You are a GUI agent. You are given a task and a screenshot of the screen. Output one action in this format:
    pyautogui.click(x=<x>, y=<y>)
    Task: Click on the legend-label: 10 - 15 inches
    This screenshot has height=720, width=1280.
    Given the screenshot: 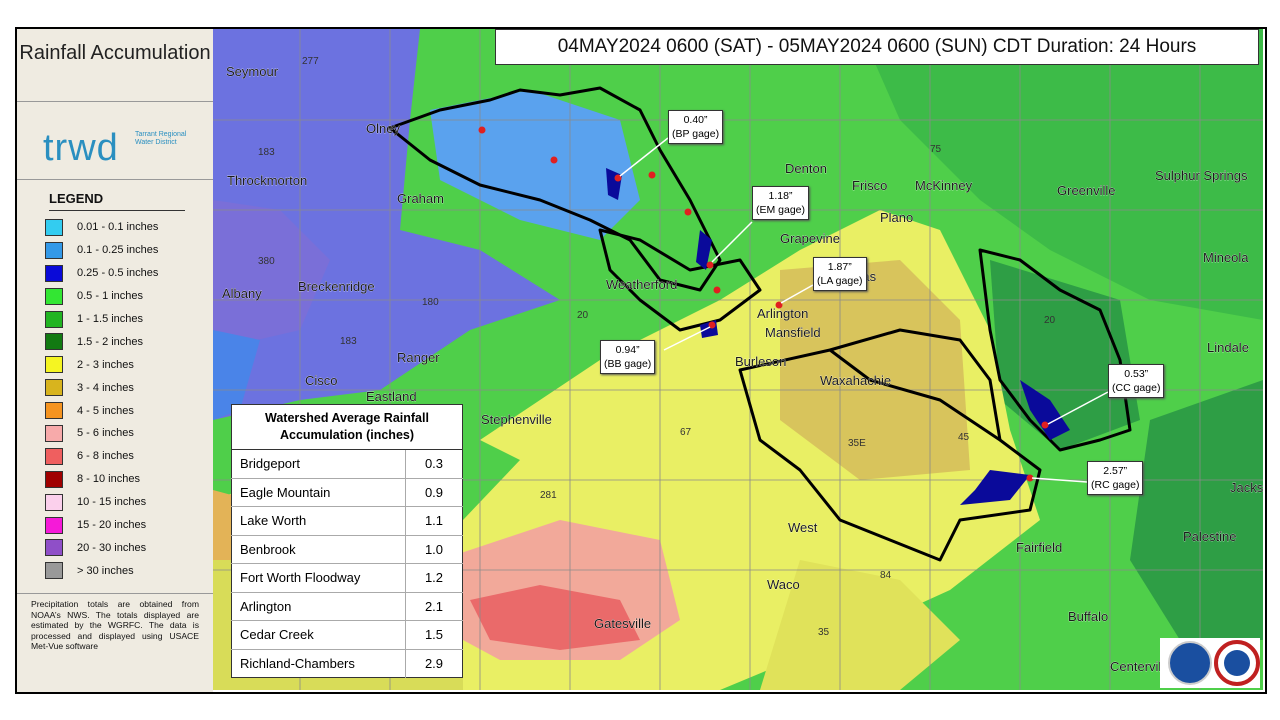 What is the action you would take?
    pyautogui.click(x=112, y=502)
    